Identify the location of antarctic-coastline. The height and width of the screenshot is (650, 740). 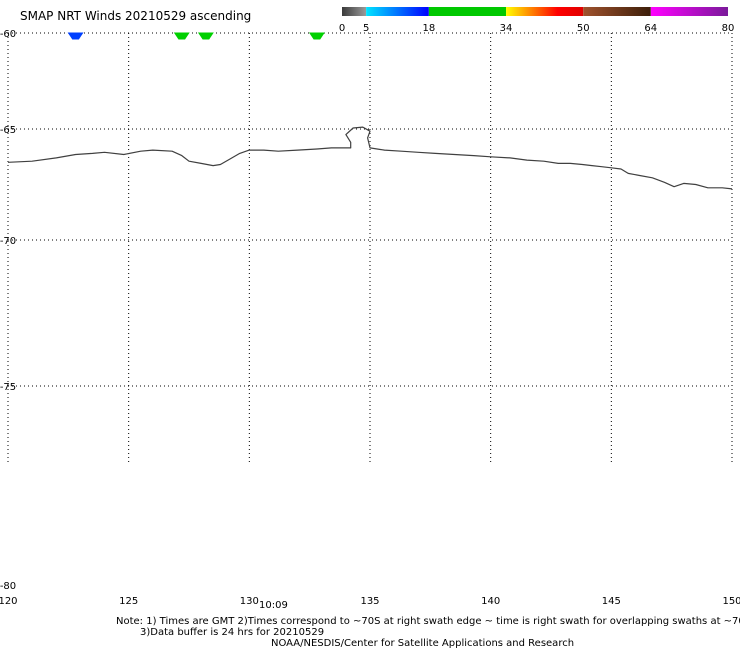
(370, 158).